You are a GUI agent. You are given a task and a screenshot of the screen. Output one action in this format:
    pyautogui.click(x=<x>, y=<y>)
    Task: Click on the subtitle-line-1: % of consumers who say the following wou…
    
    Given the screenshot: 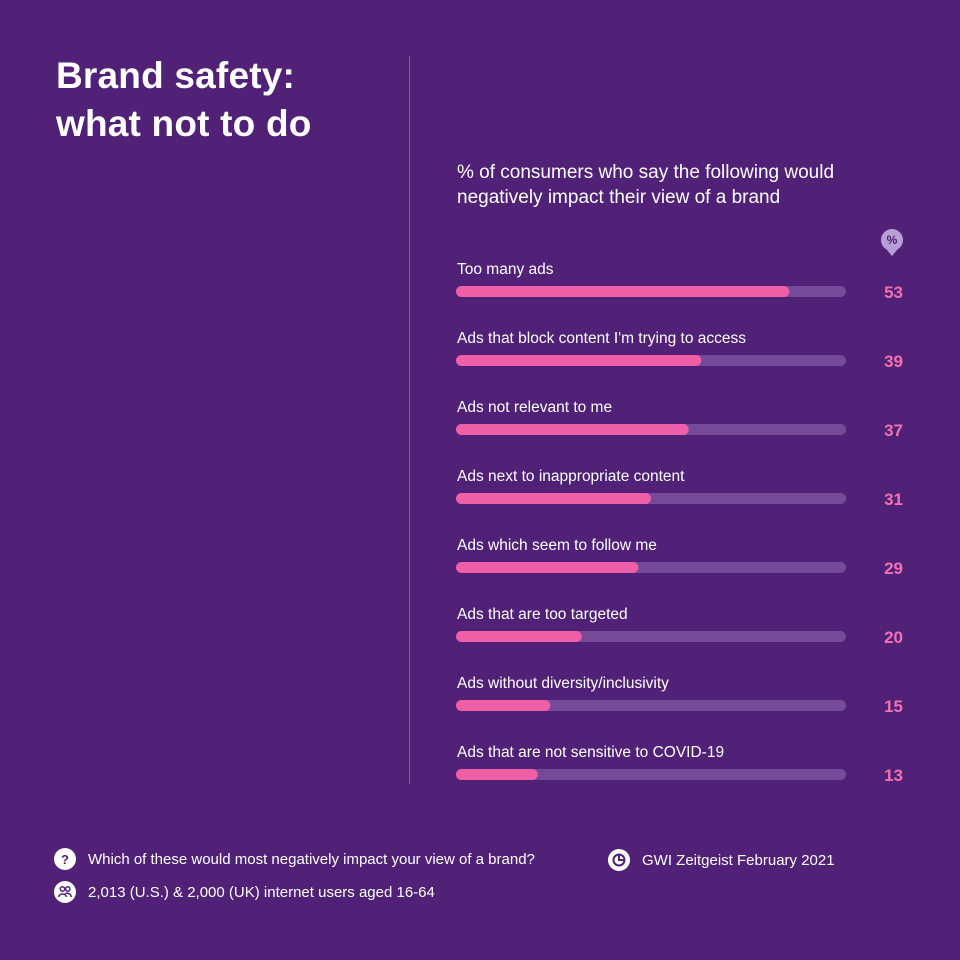 What is the action you would take?
    pyautogui.click(x=646, y=172)
    